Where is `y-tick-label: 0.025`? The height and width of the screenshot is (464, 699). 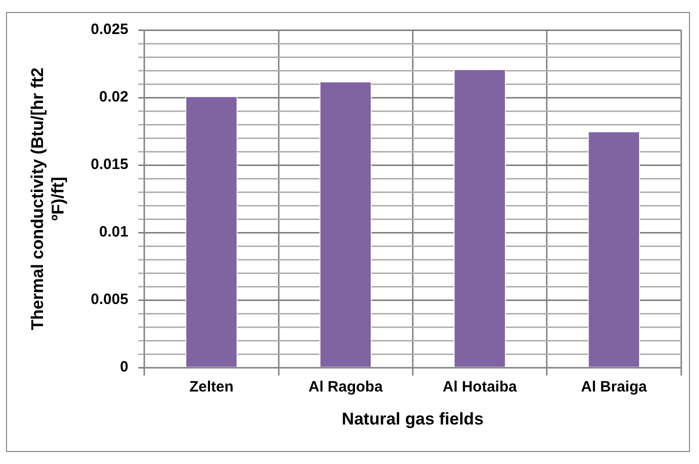 y-tick-label: 0.025 is located at coordinates (109, 29).